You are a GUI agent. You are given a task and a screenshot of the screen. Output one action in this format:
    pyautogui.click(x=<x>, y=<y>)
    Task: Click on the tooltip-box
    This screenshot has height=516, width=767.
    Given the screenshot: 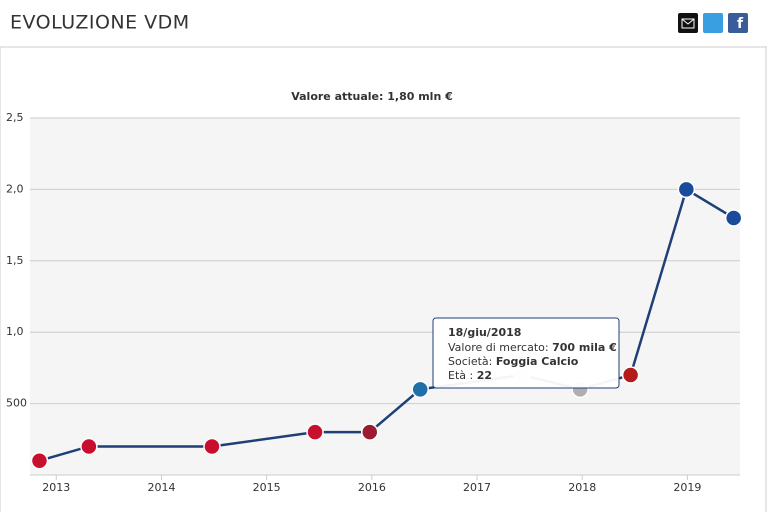 What is the action you would take?
    pyautogui.click(x=526, y=353)
    